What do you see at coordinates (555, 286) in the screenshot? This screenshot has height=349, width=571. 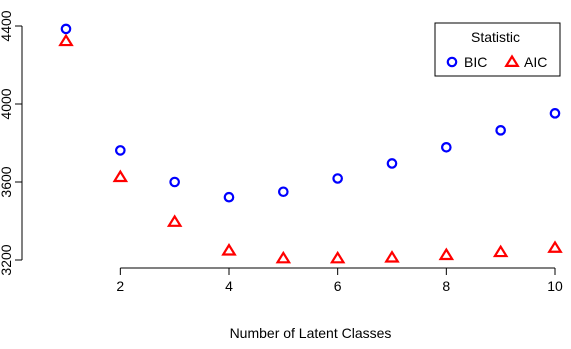 I see `x-tick-label: 10` at bounding box center [555, 286].